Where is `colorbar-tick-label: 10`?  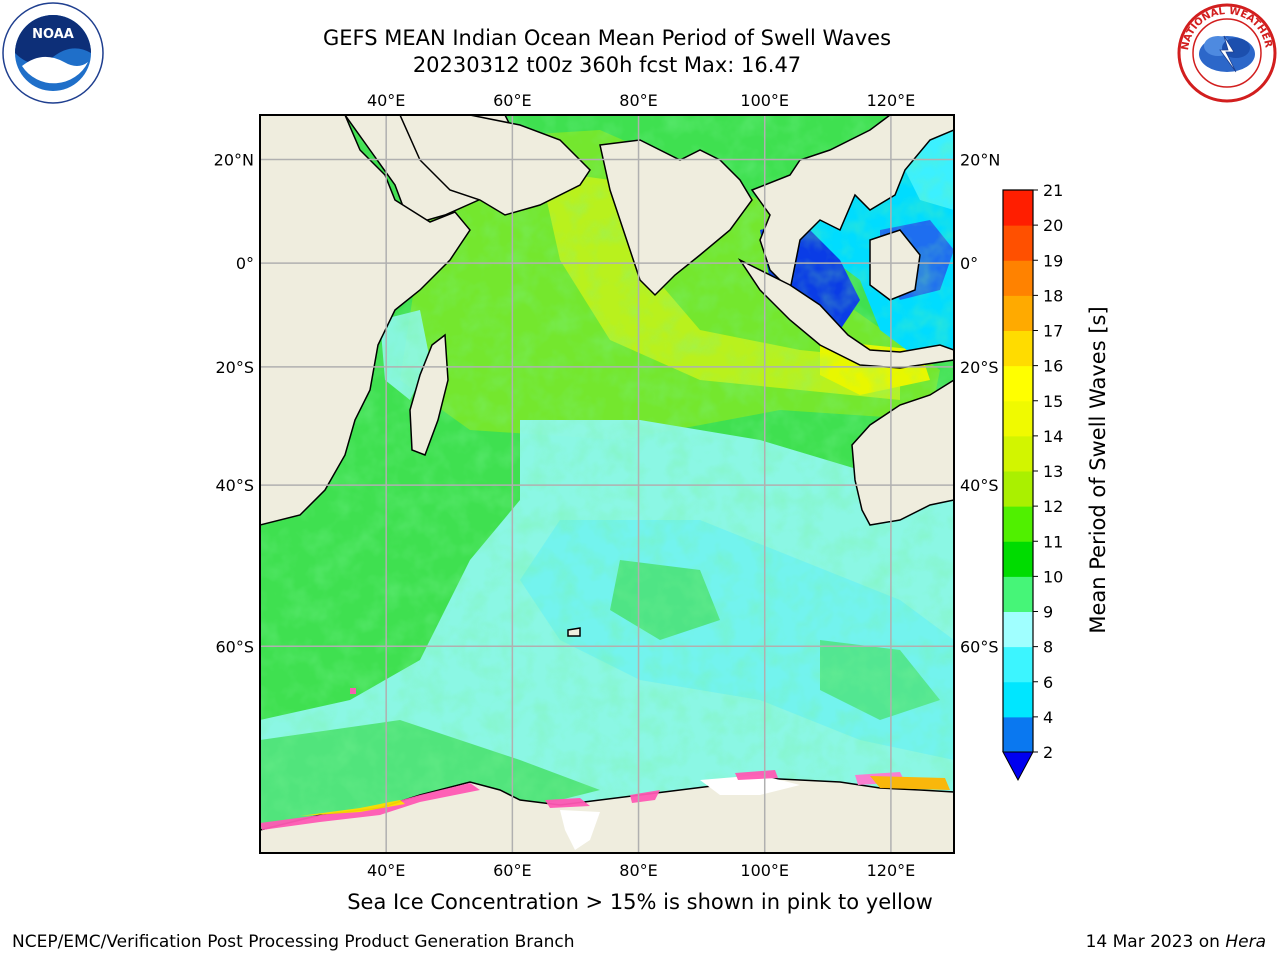 colorbar-tick-label: 10 is located at coordinates (1053, 576).